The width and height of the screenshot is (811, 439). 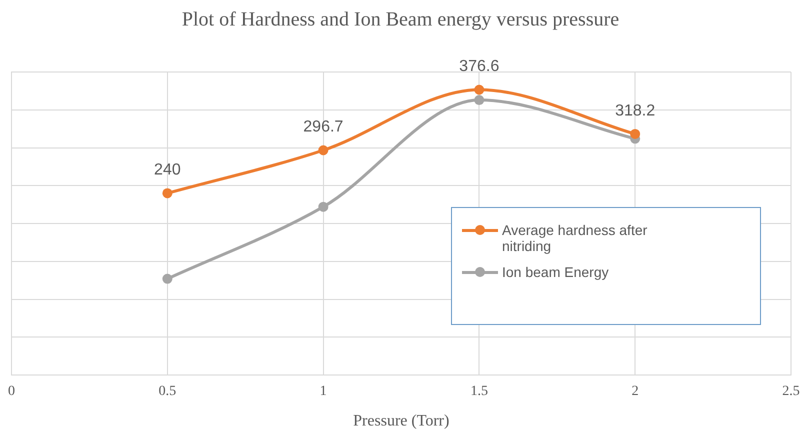 I want to click on data-label: 318.2, so click(x=635, y=111).